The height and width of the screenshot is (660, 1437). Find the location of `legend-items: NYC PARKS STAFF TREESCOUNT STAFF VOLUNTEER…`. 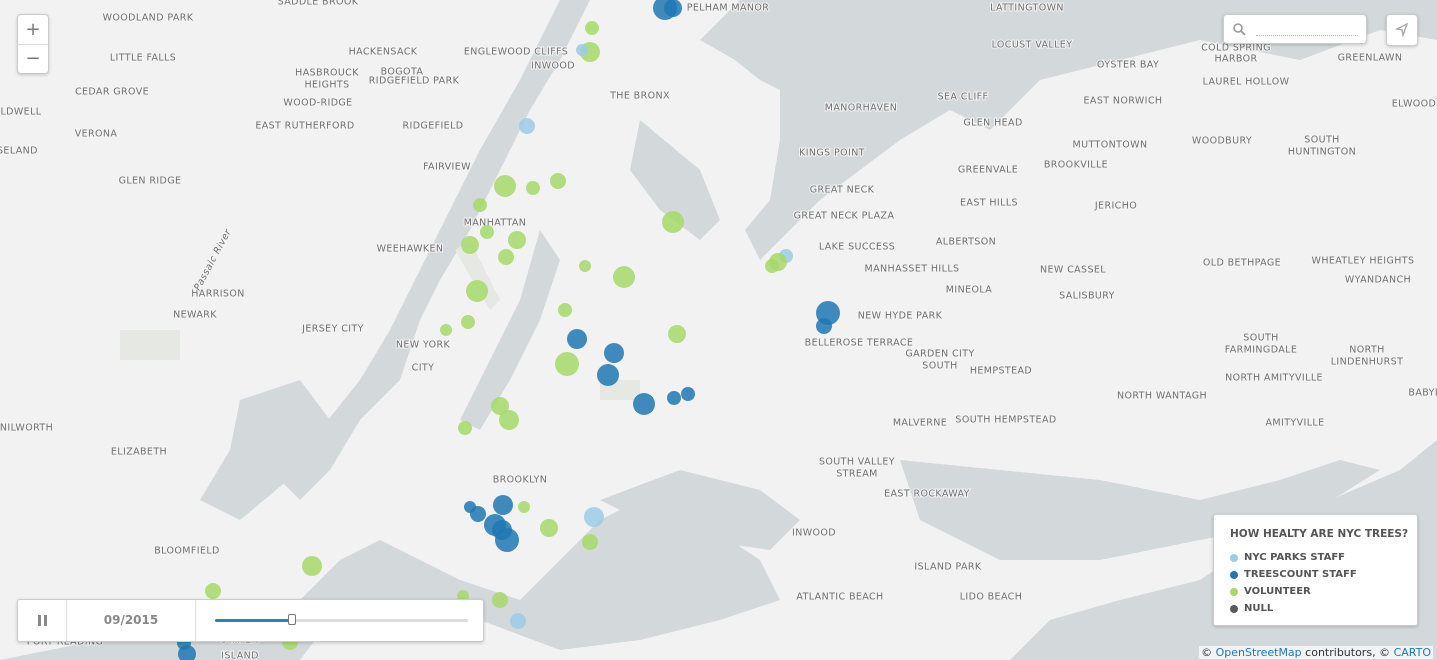

legend-items: NYC PARKS STAFF TREESCOUNT STAFF VOLUNTEER… is located at coordinates (1293, 583).